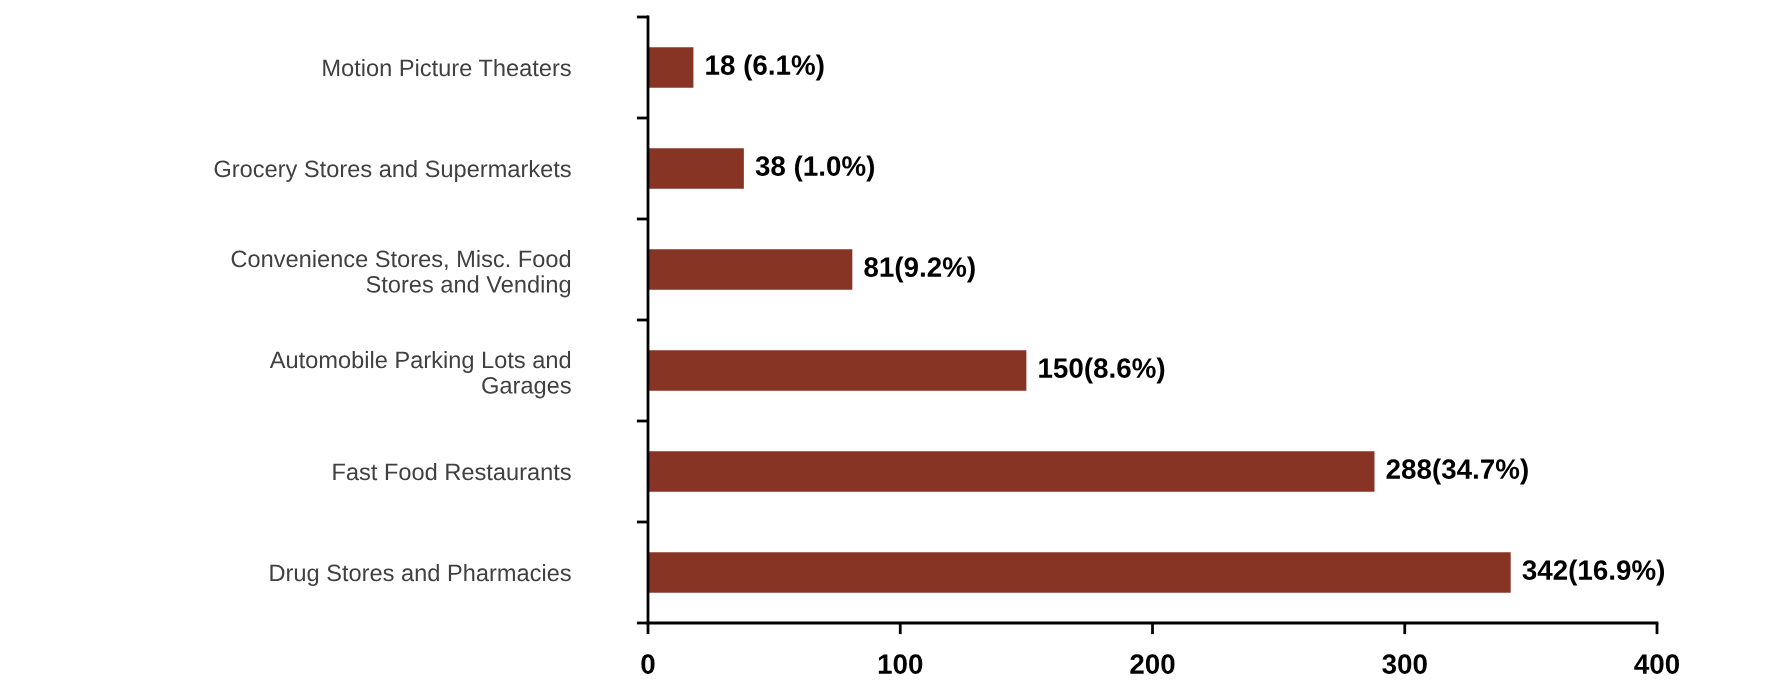 This screenshot has height=696, width=1782. What do you see at coordinates (919, 269) in the screenshot?
I see `data-label: 81(9.2%)` at bounding box center [919, 269].